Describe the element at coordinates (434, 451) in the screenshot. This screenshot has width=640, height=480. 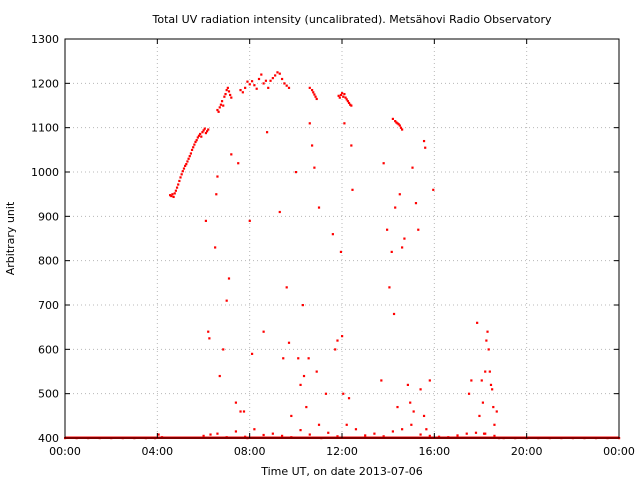
I see `x-tick-label: 16:00` at that location.